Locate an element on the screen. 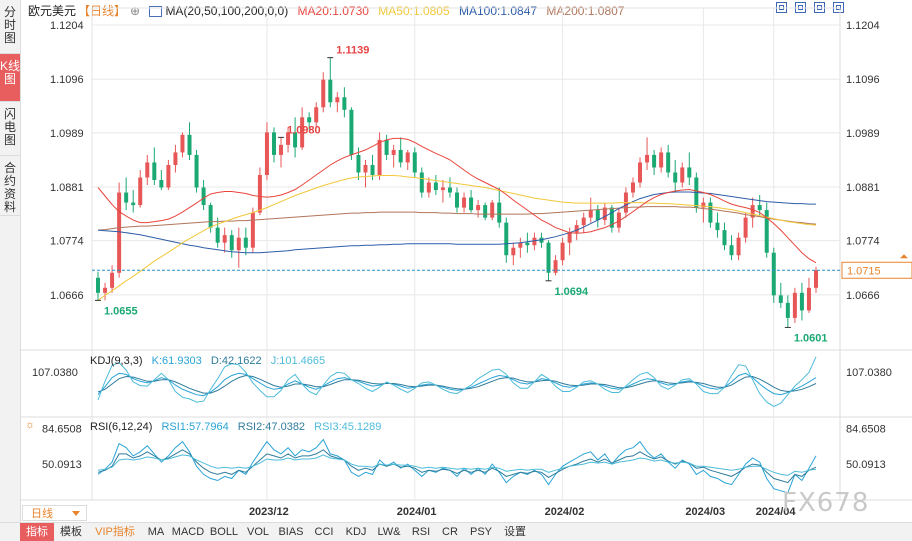  y-tick-left-5: 1.0666 is located at coordinates (67, 296).